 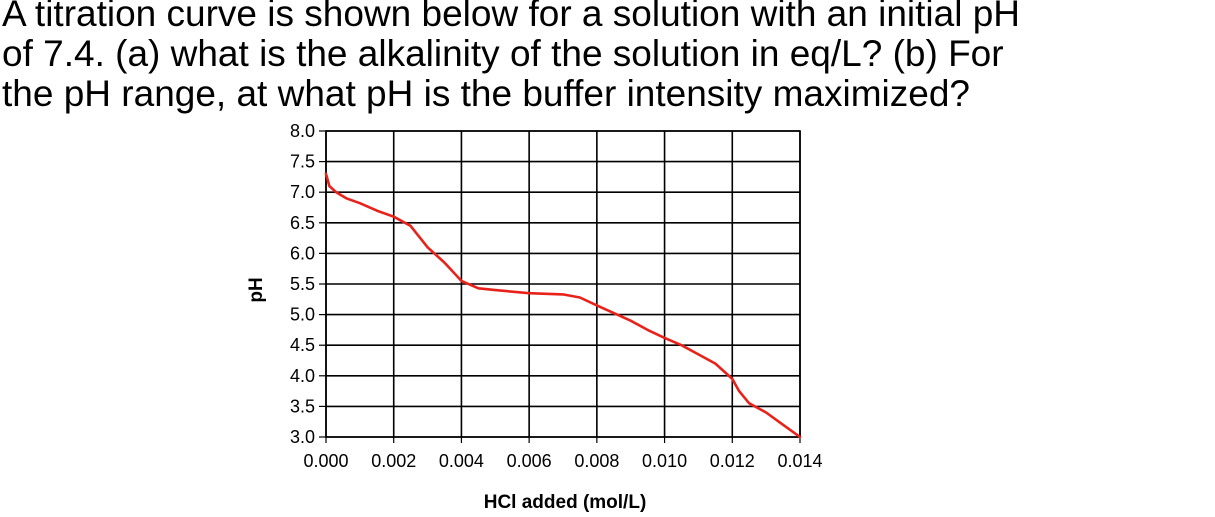 What do you see at coordinates (325, 461) in the screenshot?
I see `x-tick-label: 0.000` at bounding box center [325, 461].